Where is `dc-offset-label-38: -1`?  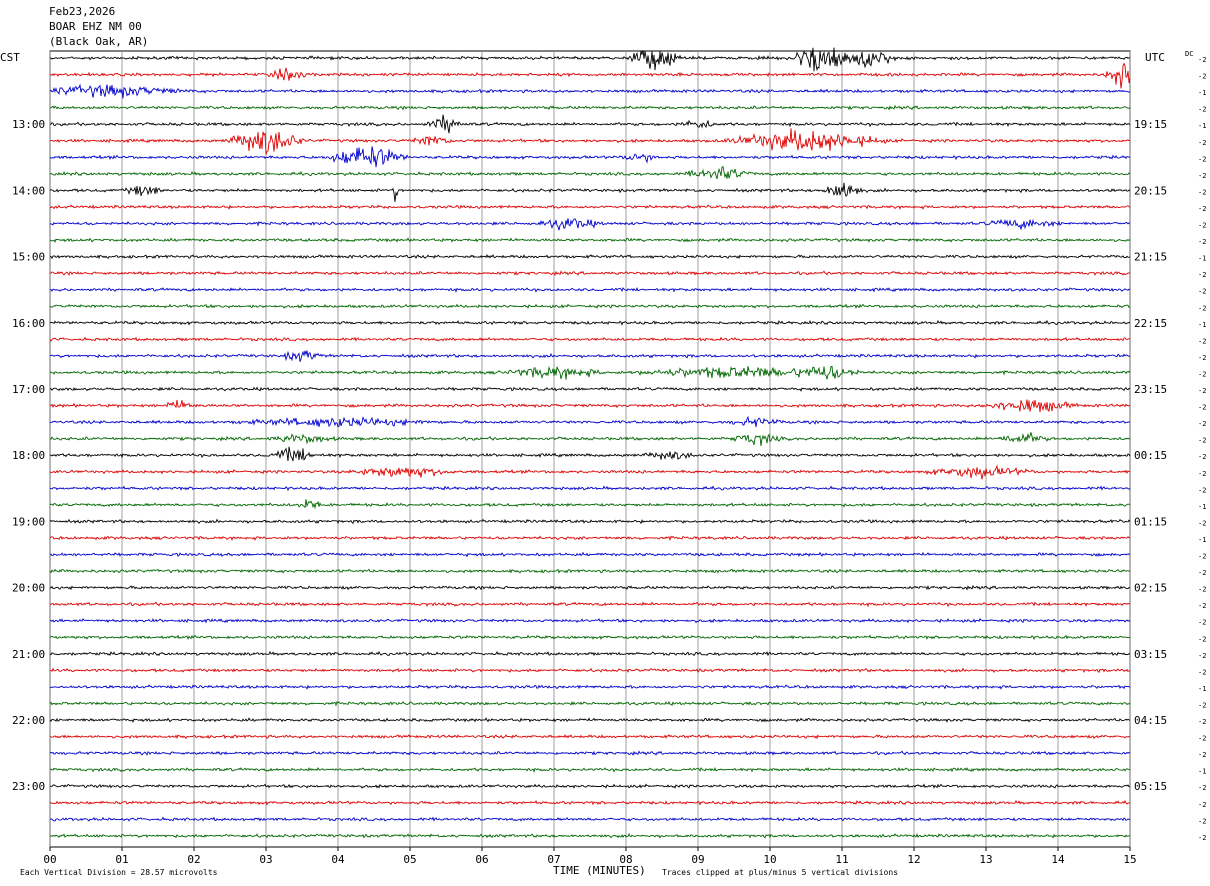 dc-offset-label-38: -1 is located at coordinates (1202, 689).